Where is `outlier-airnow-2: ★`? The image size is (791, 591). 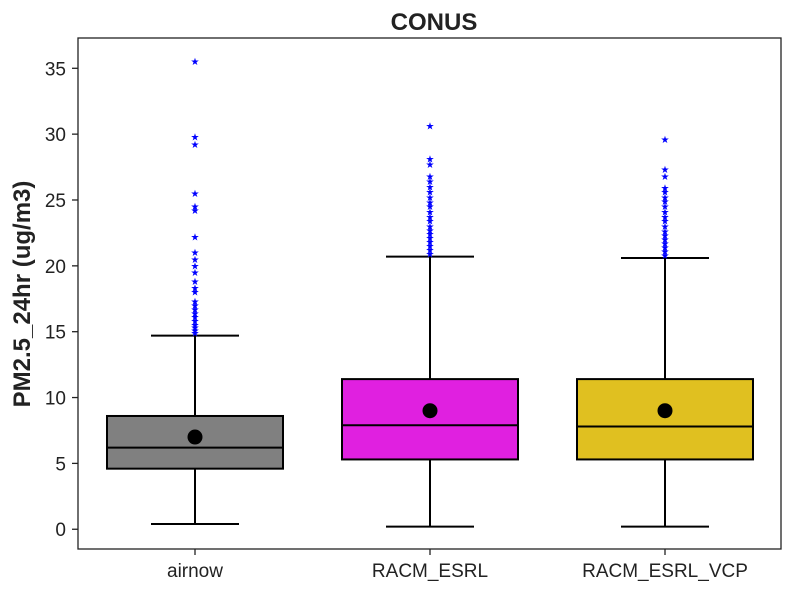 outlier-airnow-2: ★ is located at coordinates (195, 145).